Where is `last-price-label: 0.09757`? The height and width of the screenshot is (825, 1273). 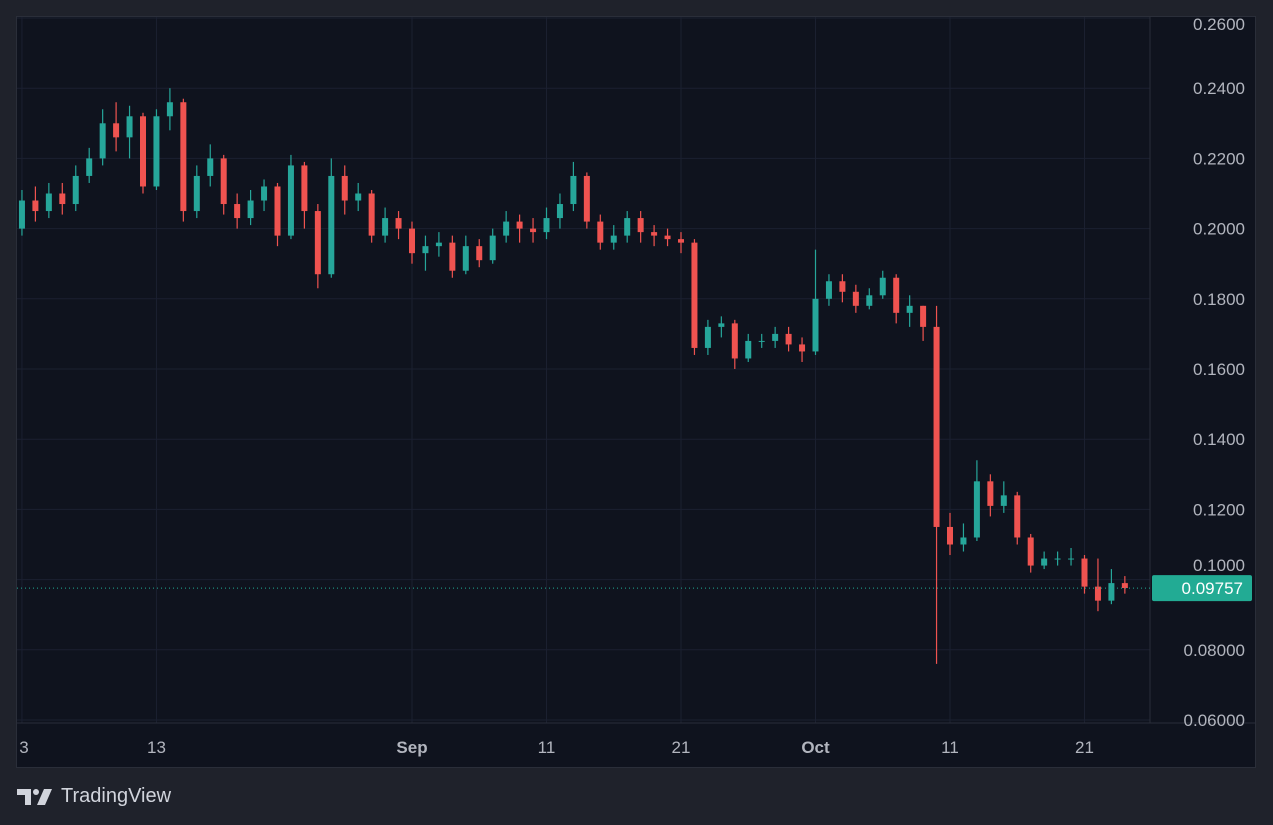 last-price-label: 0.09757 is located at coordinates (1212, 588).